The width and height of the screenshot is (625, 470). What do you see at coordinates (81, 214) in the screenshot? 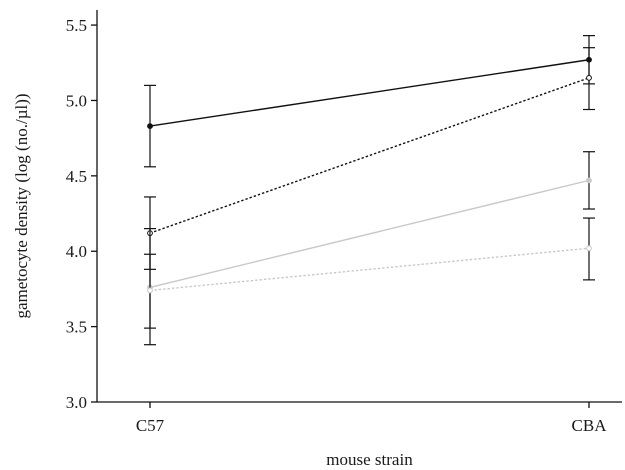
I see `y-ticks: 3.0 3.5 4.0 4.5 5.0 5.5` at bounding box center [81, 214].